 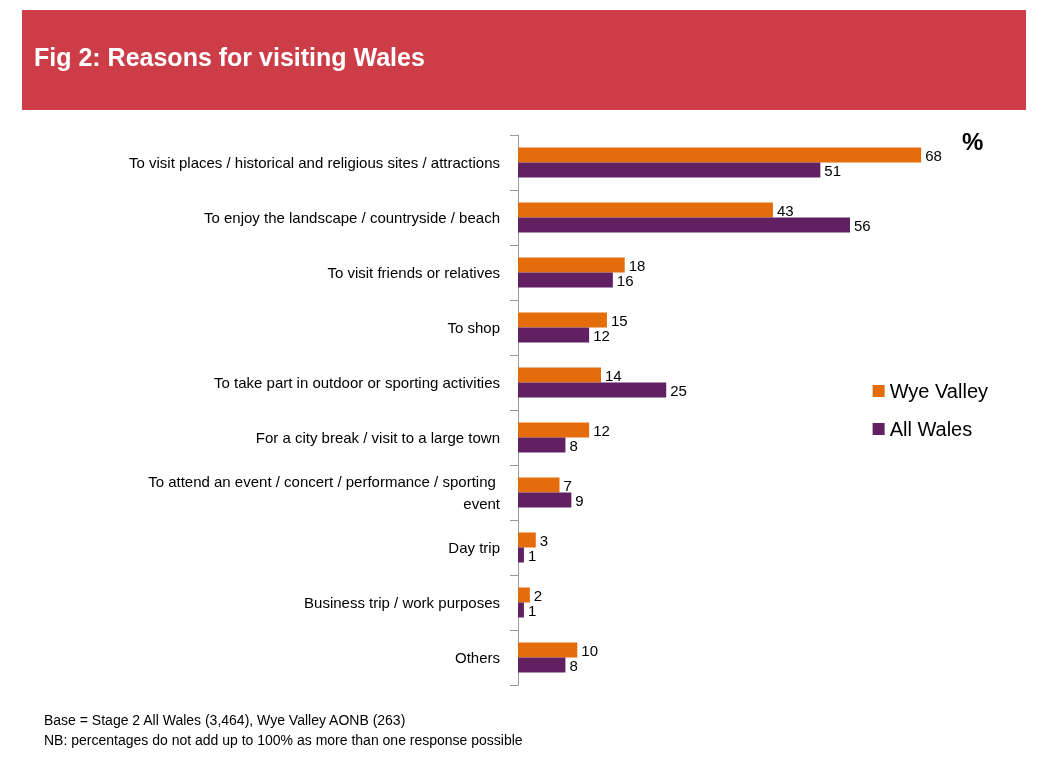 What do you see at coordinates (544, 540) in the screenshot?
I see `data-label: 3` at bounding box center [544, 540].